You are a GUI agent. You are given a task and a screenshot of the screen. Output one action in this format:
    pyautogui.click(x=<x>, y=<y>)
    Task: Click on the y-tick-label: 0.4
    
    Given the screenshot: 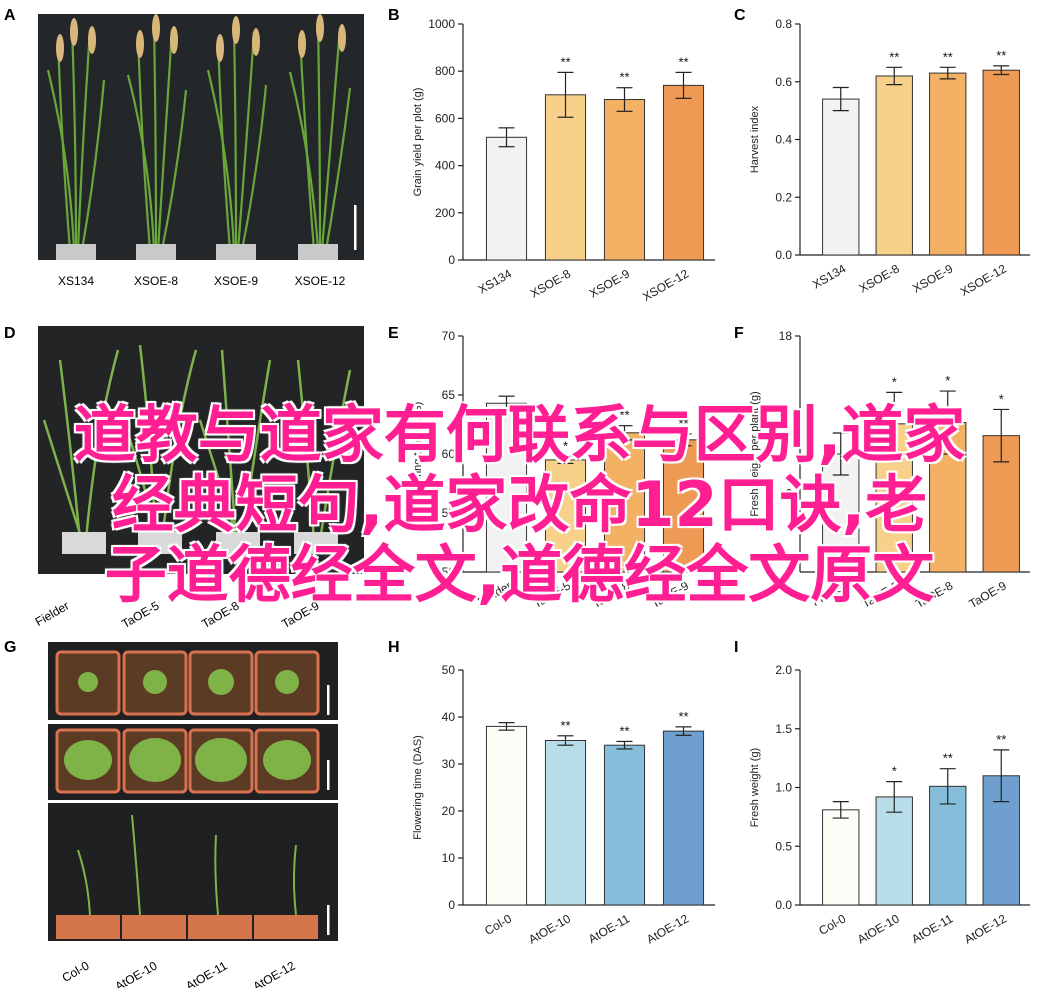 What is the action you would take?
    pyautogui.click(x=783, y=140)
    